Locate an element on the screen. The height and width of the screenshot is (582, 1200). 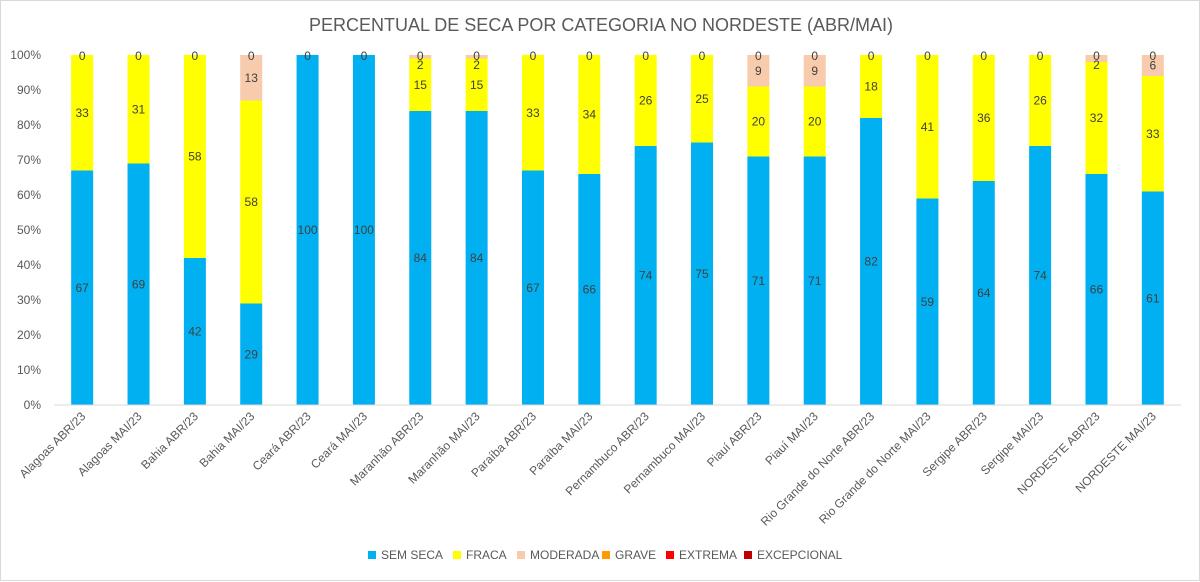
x-tick-label: Rio Grande do Norte MAI/23 is located at coordinates (875, 468).